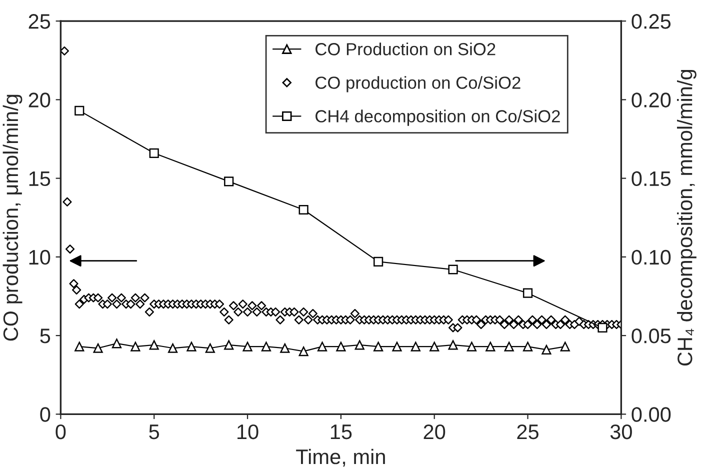 The width and height of the screenshot is (714, 468). What do you see at coordinates (686, 218) in the screenshot?
I see `y2-axis-title: CH₄ decomposition, mmol/min/g` at bounding box center [686, 218].